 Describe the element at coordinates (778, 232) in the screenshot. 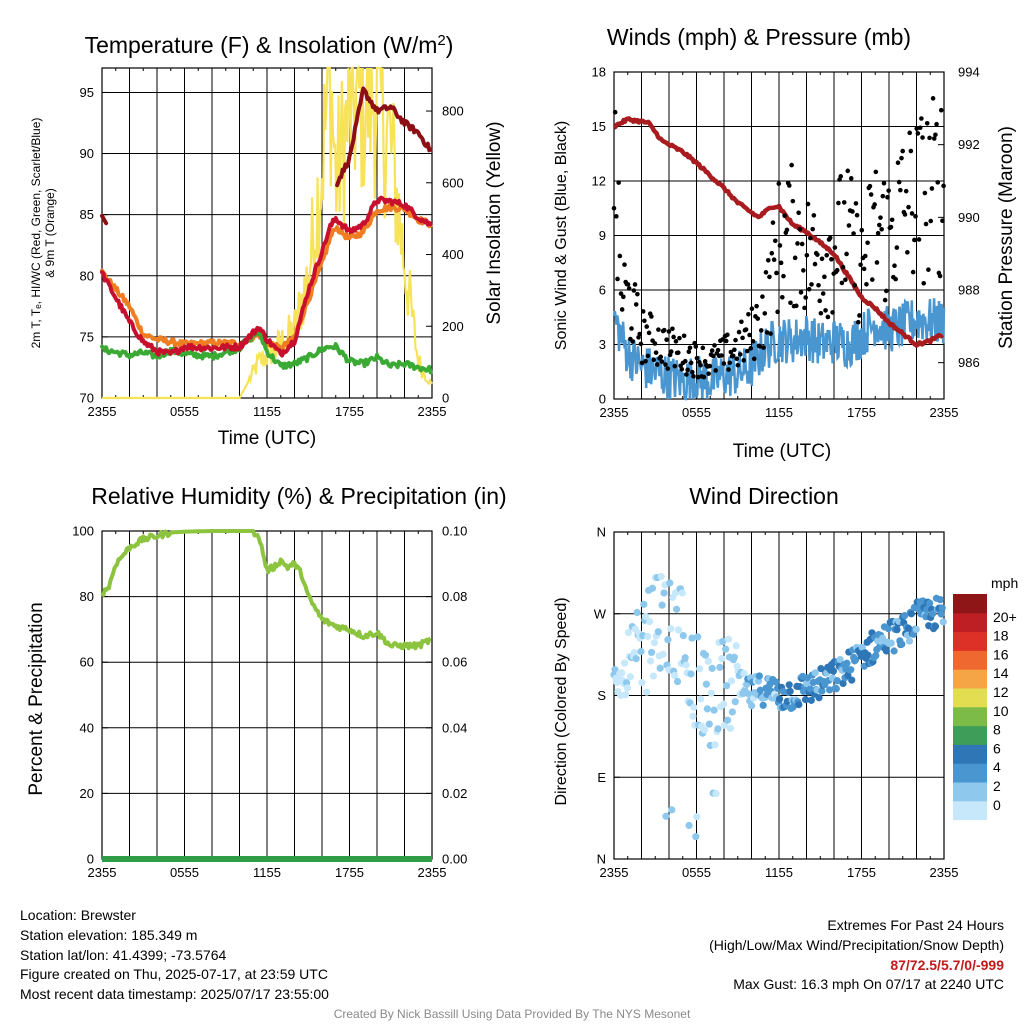

I see `station-pressure-line` at that location.